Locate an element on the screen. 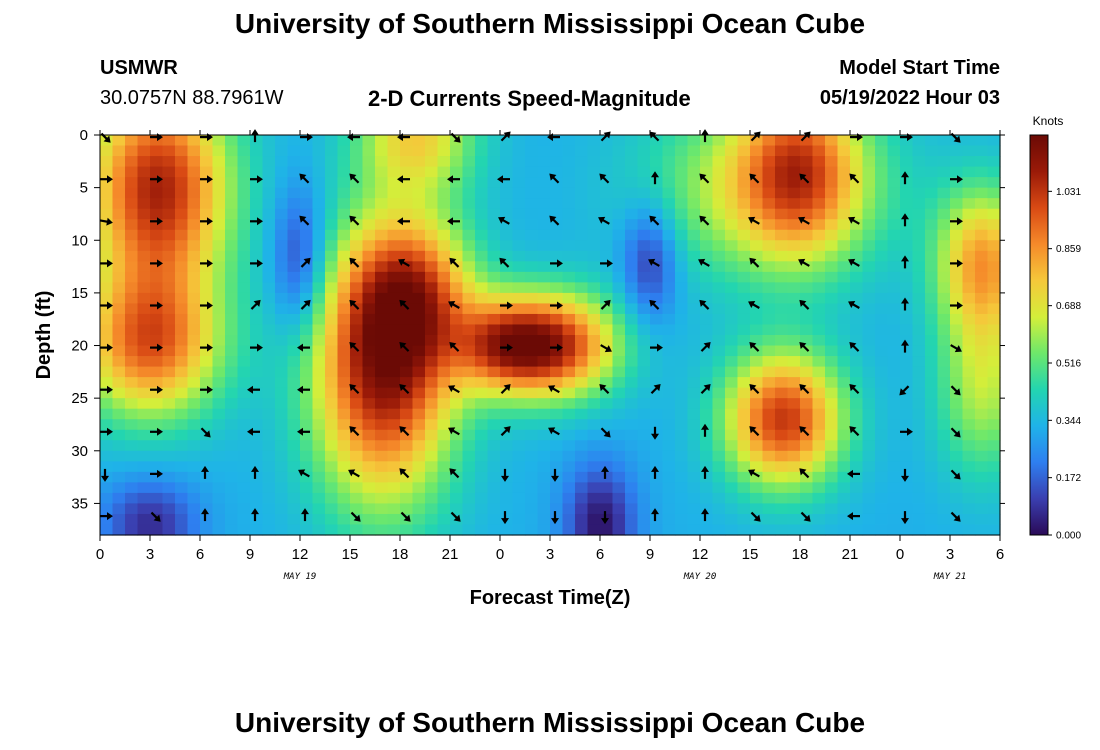  station-coords: 30.0757N 88.7961W is located at coordinates (192, 98).